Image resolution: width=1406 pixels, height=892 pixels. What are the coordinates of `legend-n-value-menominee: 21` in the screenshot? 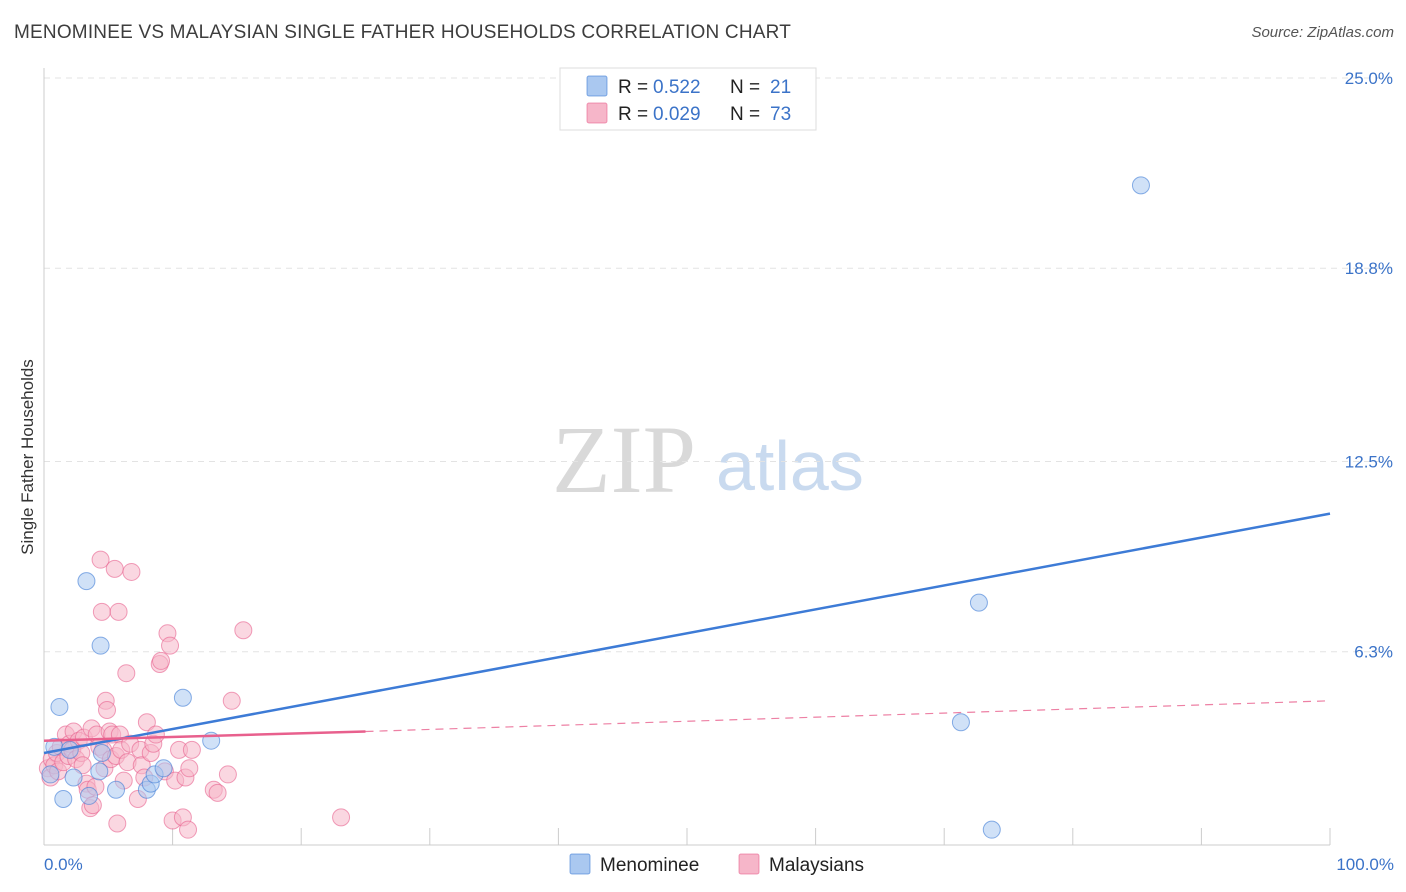 It's located at (780, 87).